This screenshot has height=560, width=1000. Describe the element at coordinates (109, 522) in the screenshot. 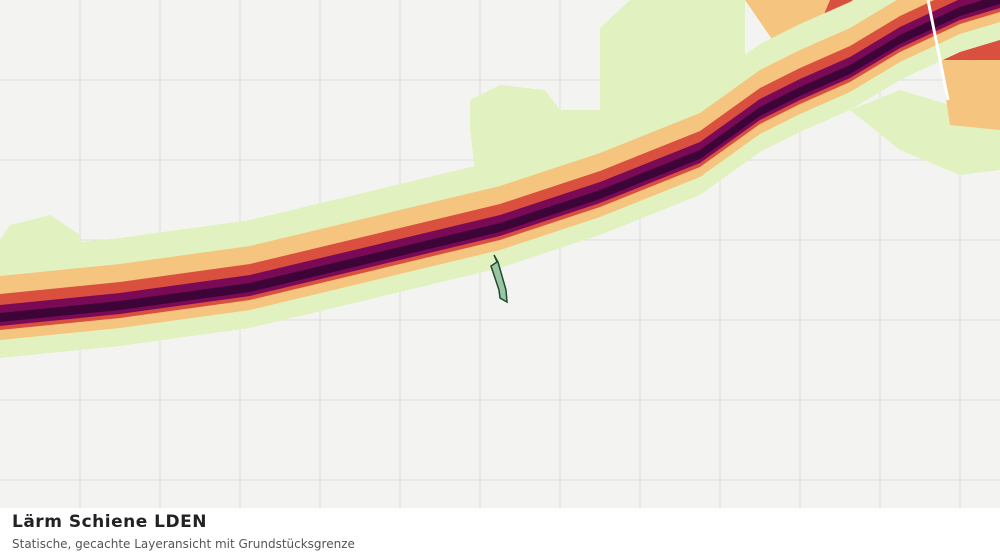

I see `title: Lärm Schiene LDEN` at that location.